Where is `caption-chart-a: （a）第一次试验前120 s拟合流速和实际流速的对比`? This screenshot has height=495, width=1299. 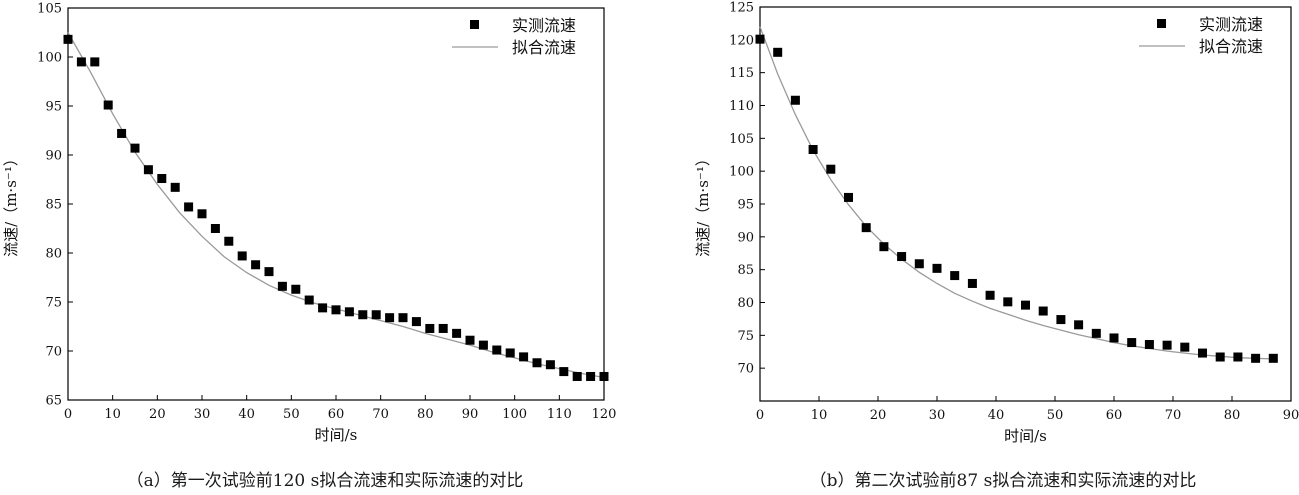 caption-chart-a: （a）第一次试验前120 s拟合流速和实际流速的对比 is located at coordinates (325, 481).